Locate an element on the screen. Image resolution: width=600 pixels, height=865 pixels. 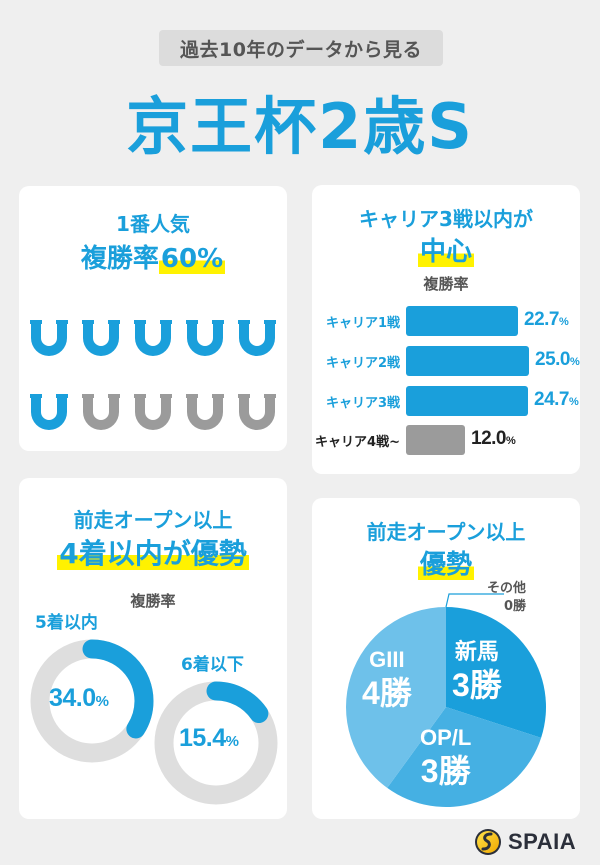
pie-label-g3: GIII 4勝 is located at coordinates (387, 679).